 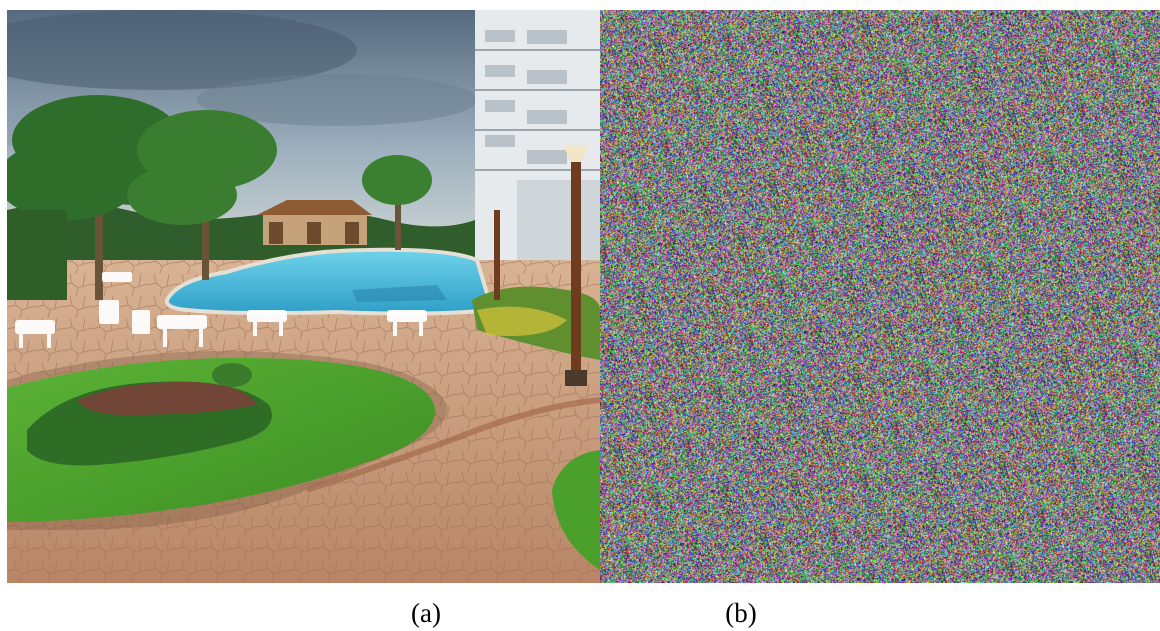 I want to click on caption-b: (b), so click(x=741, y=613).